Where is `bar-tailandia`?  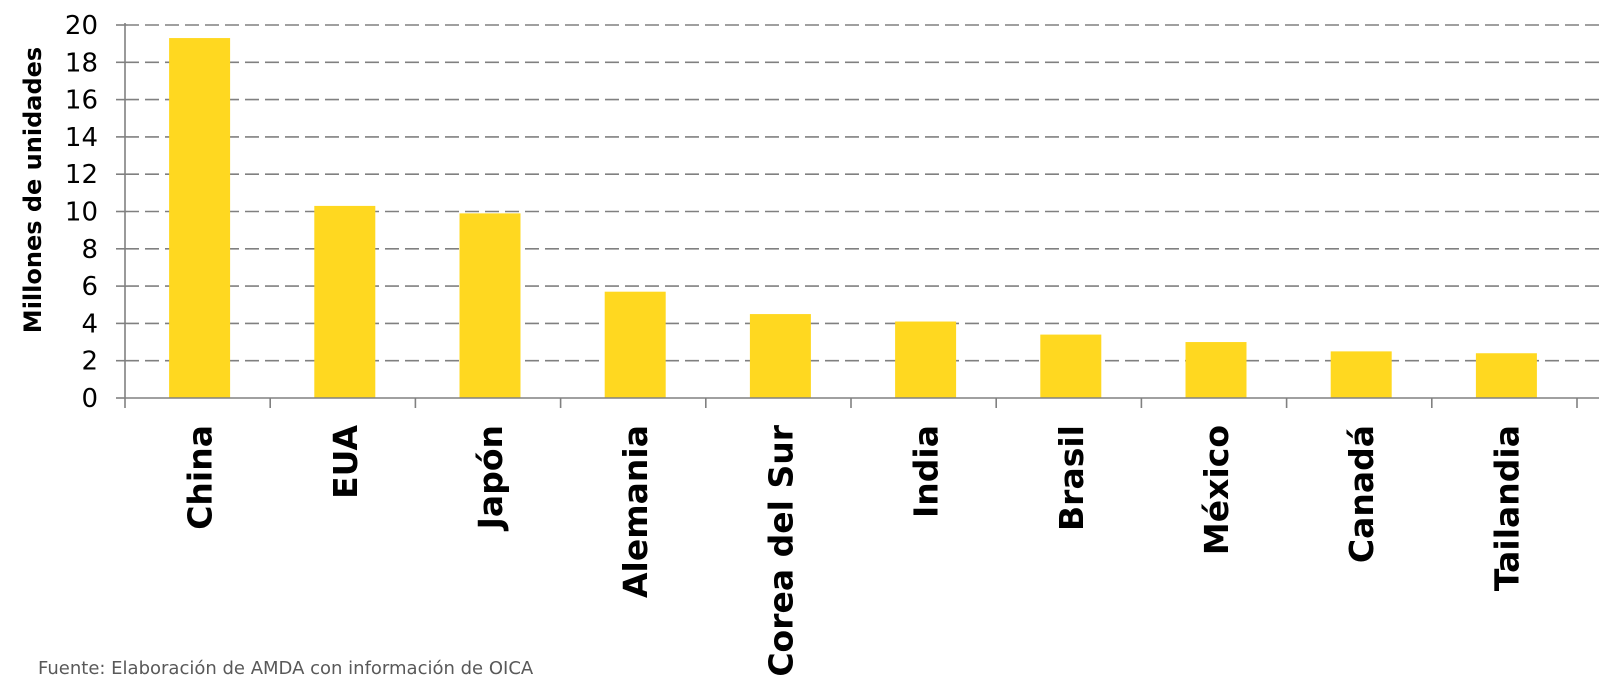 bar-tailandia is located at coordinates (1506, 375).